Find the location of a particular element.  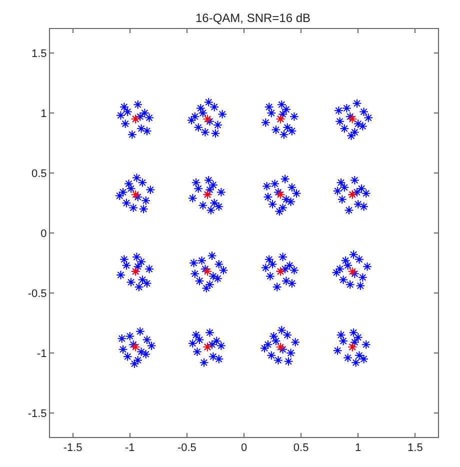

y-tick-label: 1 is located at coordinates (43, 114).